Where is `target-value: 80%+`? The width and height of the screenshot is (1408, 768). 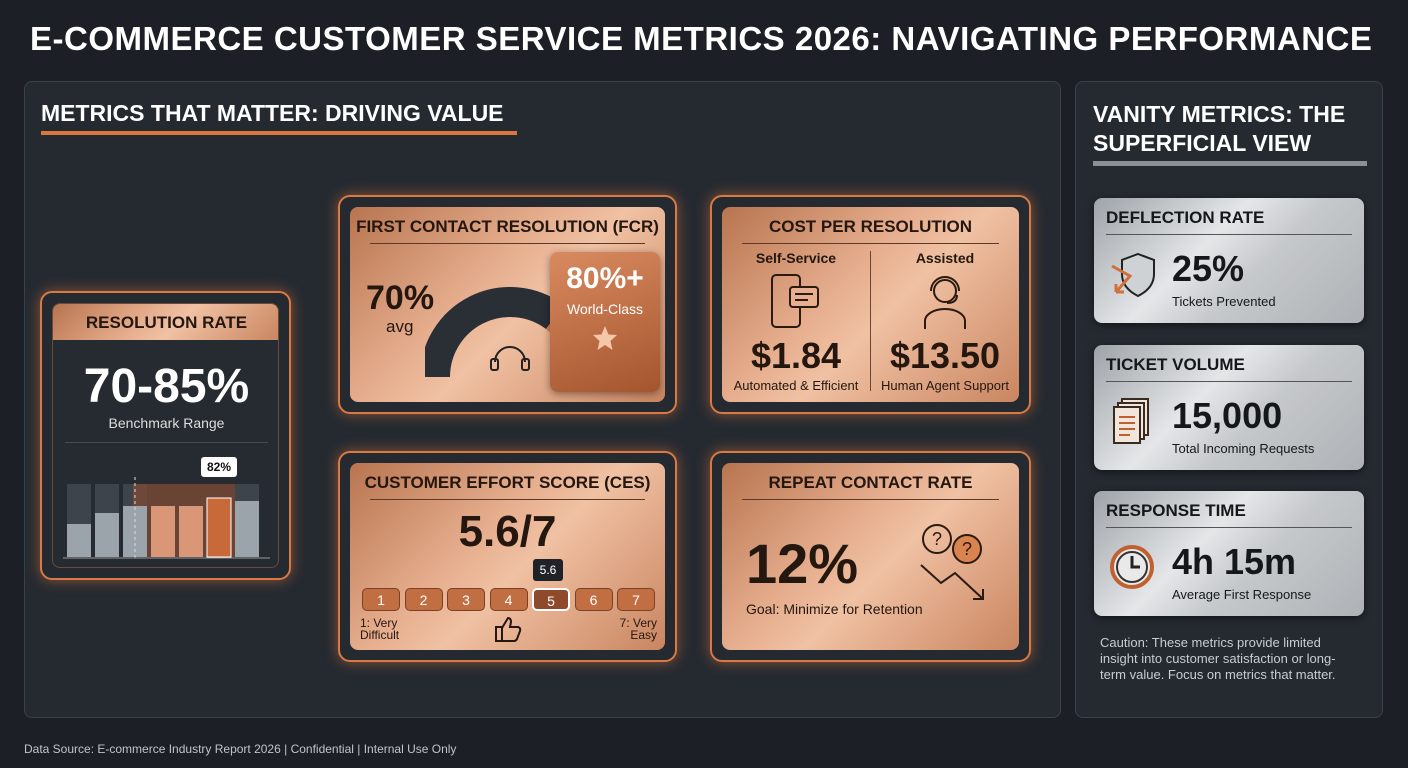 target-value: 80%+ is located at coordinates (605, 278).